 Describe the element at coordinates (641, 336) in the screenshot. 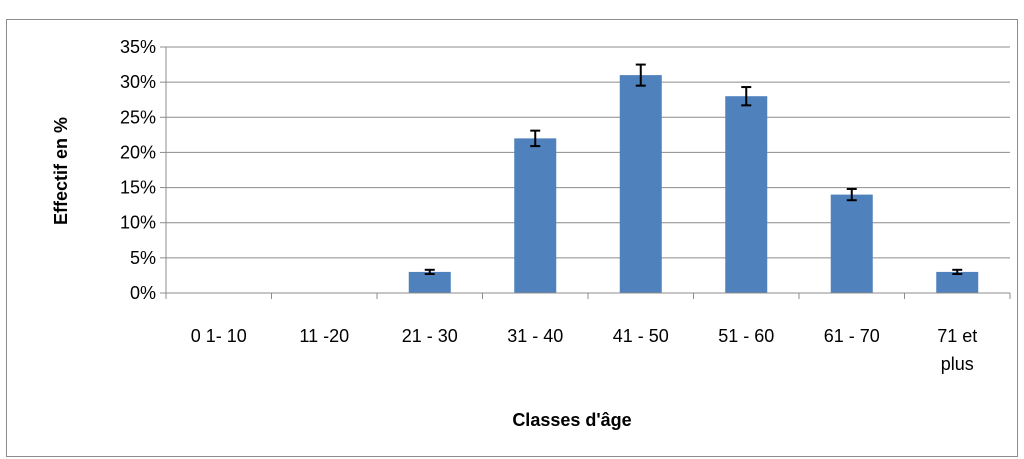

I see `x-tick-label: 41 - 50` at that location.